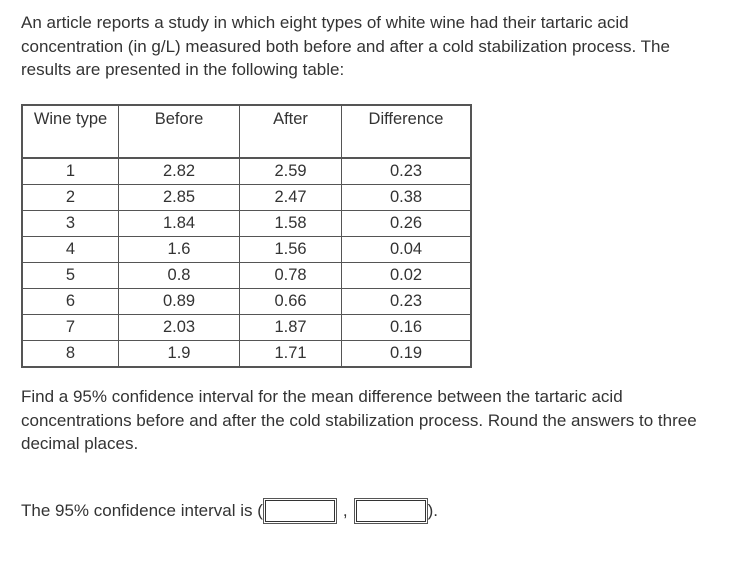  I want to click on cell-wine: 3, so click(70, 223).